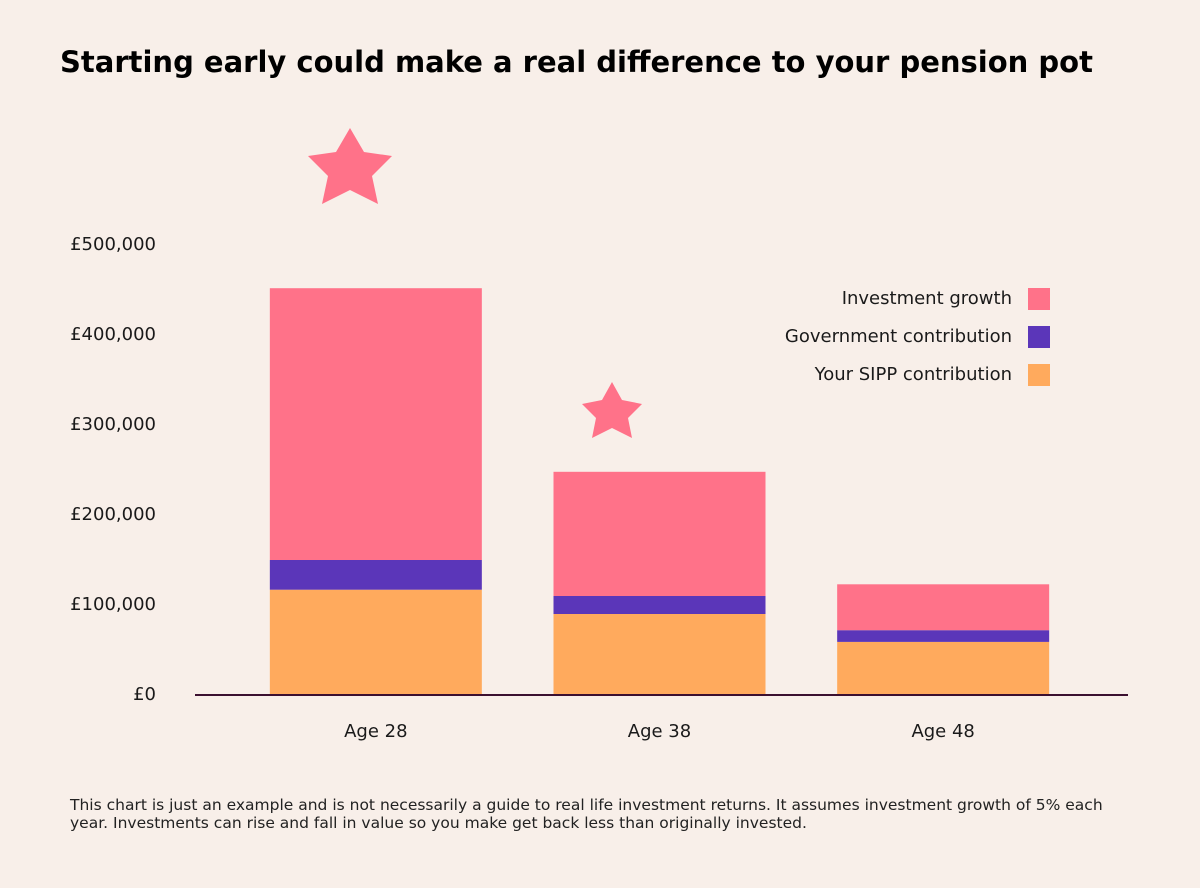 Image resolution: width=1200 pixels, height=888 pixels. I want to click on y-tick-label: £300,000, so click(113, 424).